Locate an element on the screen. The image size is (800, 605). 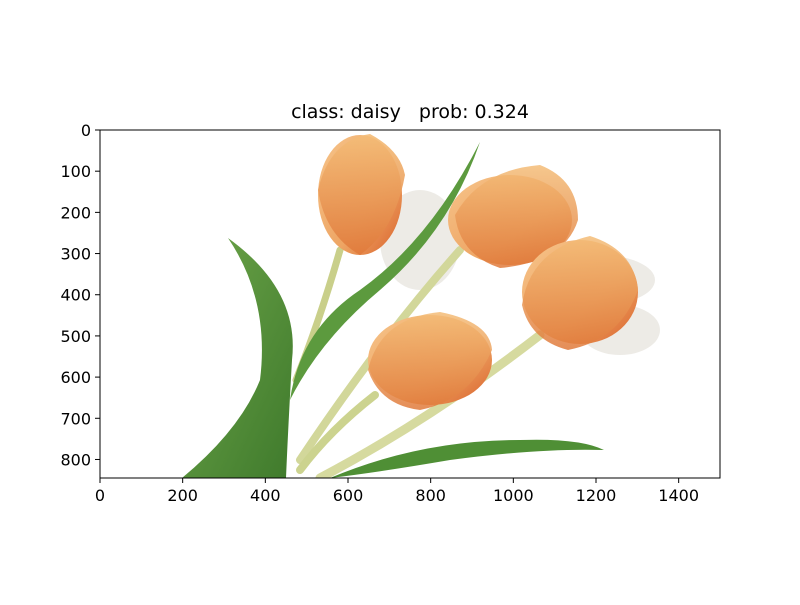
x-tick-label: 800 is located at coordinates (430, 495).